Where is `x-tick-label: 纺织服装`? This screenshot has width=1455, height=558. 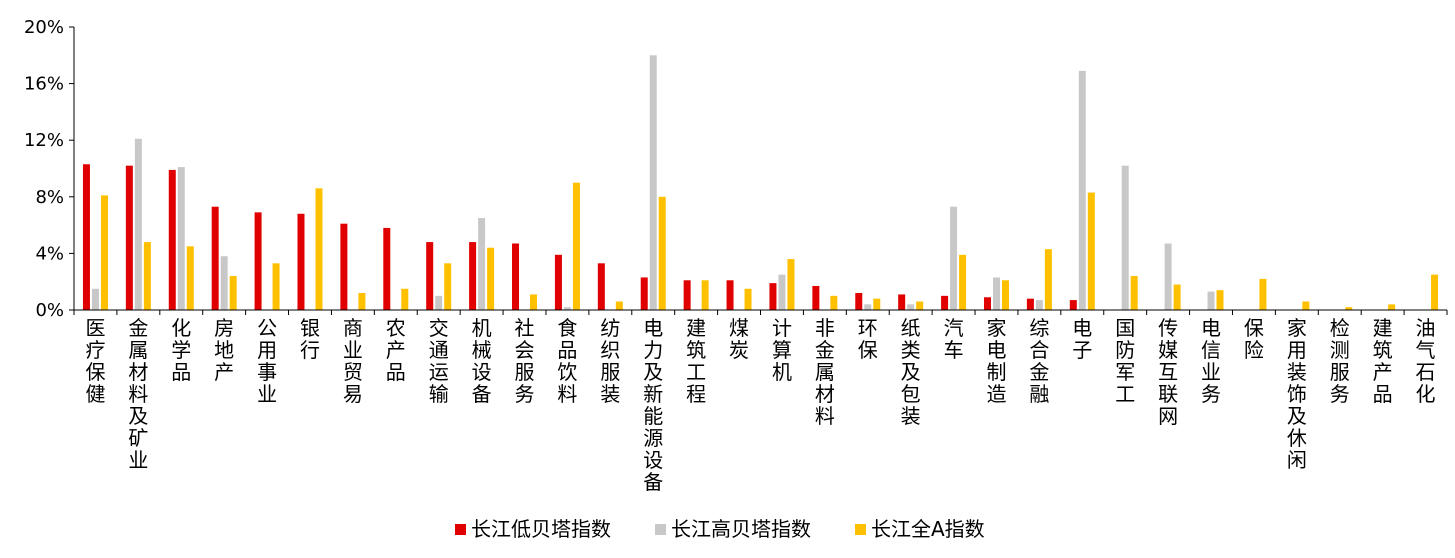 x-tick-label: 纺织服装 is located at coordinates (610, 361).